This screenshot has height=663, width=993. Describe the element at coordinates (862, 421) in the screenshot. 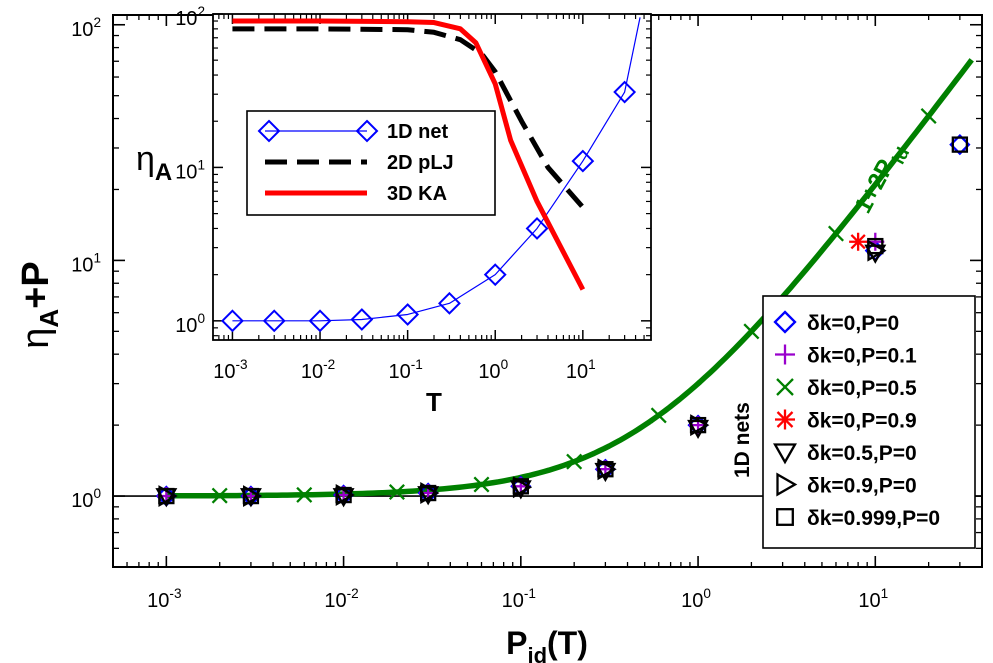

I see `legend-label: δk=0,P=0.9` at that location.